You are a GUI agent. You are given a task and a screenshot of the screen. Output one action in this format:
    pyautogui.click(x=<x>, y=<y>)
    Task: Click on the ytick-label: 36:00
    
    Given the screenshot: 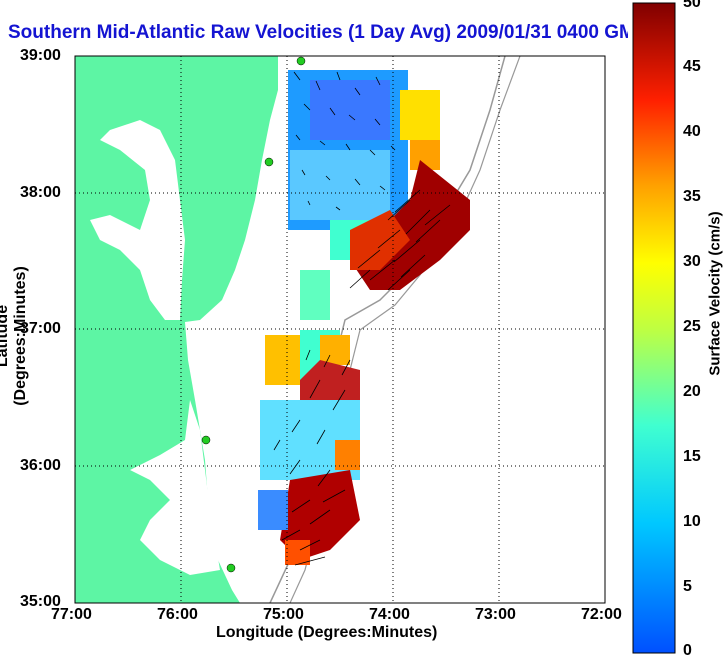 What is the action you would take?
    pyautogui.click(x=40, y=465)
    